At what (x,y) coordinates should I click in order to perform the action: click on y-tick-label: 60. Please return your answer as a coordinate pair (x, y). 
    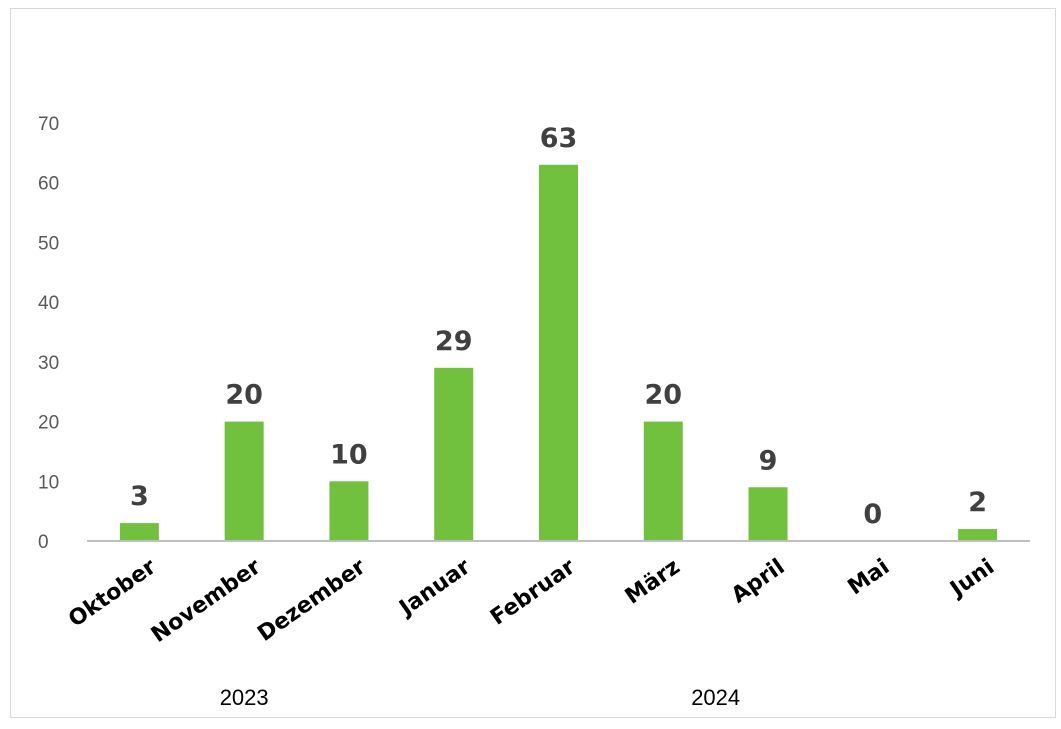
    Looking at the image, I should click on (48, 184).